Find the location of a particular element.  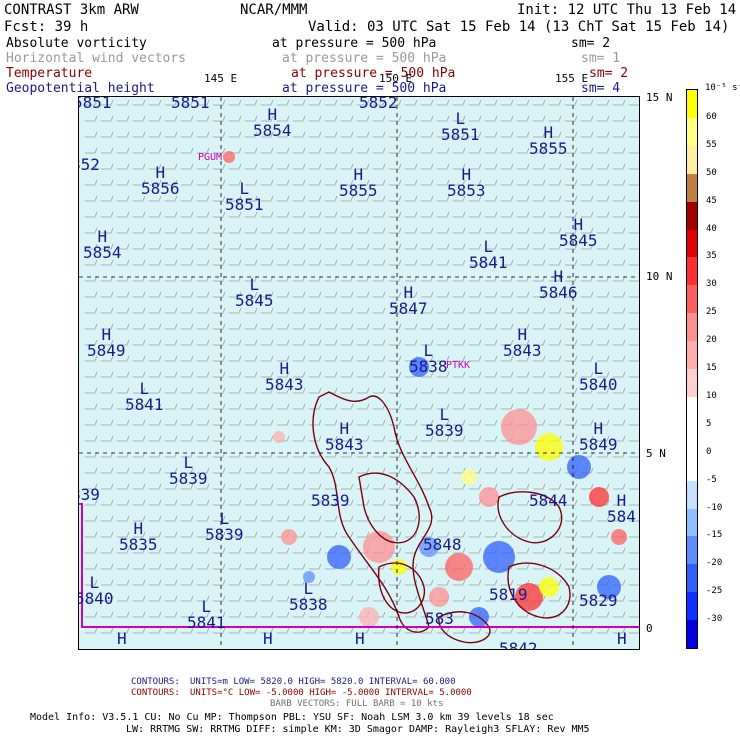

height-label: H 5846 is located at coordinates (558, 284).